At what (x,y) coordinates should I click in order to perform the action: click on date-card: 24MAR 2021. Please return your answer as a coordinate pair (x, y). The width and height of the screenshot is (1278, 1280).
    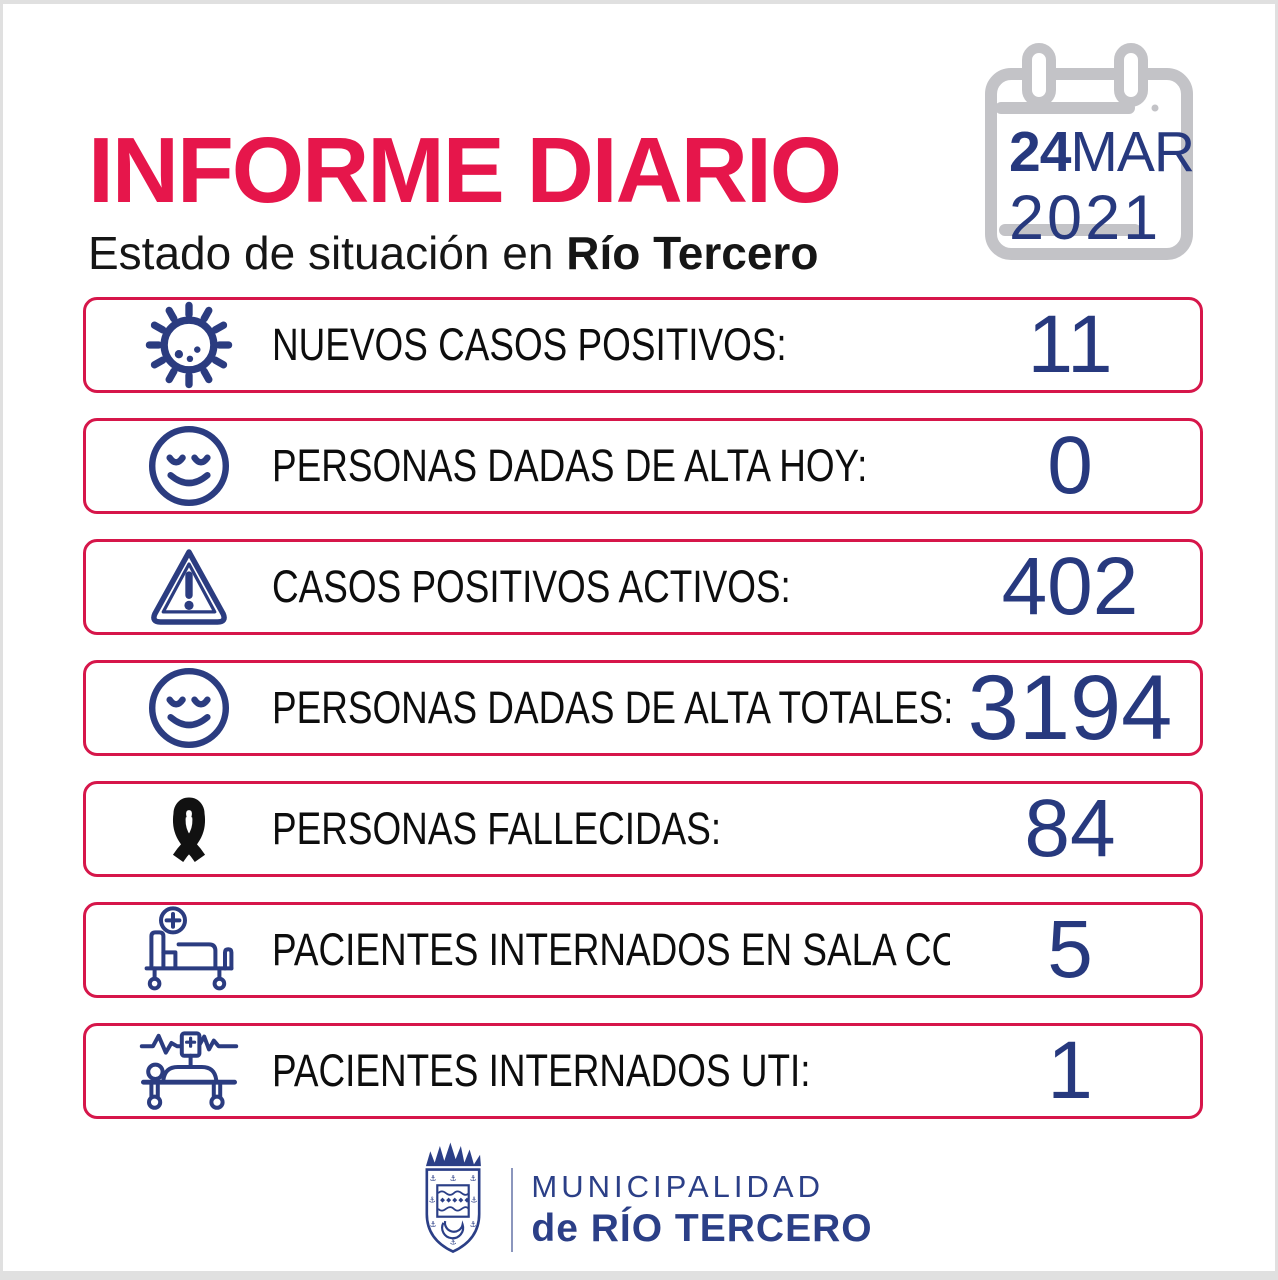
    Looking at the image, I should click on (1091, 158).